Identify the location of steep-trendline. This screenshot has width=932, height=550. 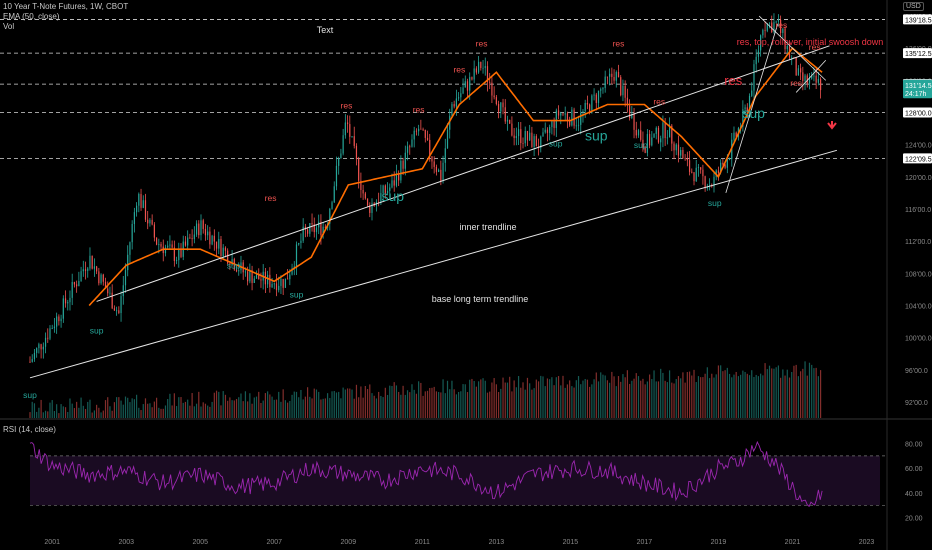
(752, 108).